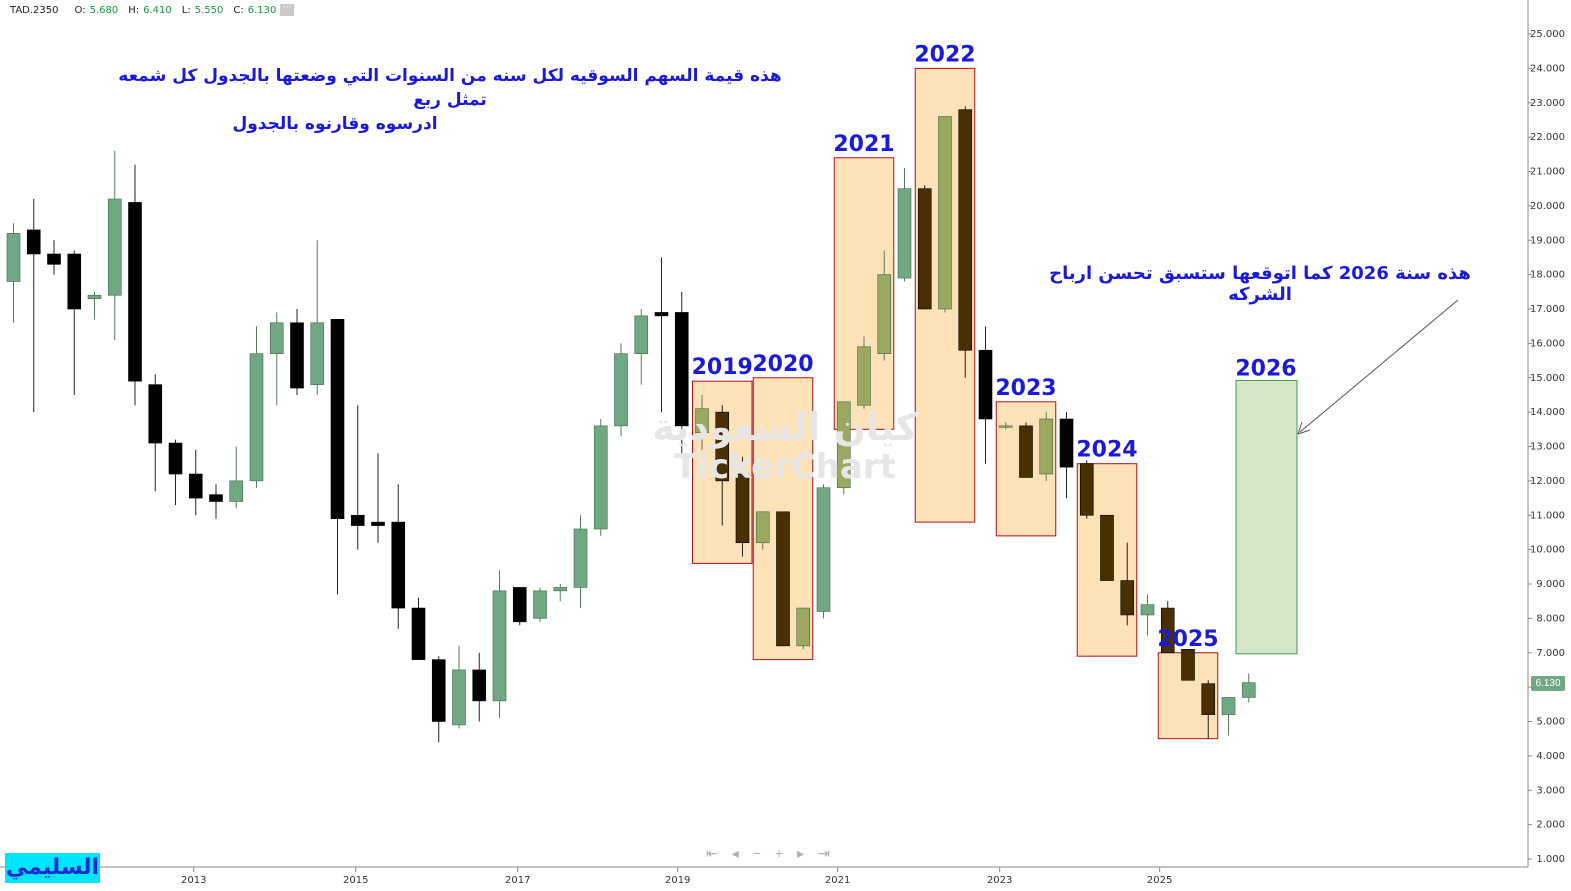 The height and width of the screenshot is (891, 1571). I want to click on forecast-arrow-line, so click(1379, 366).